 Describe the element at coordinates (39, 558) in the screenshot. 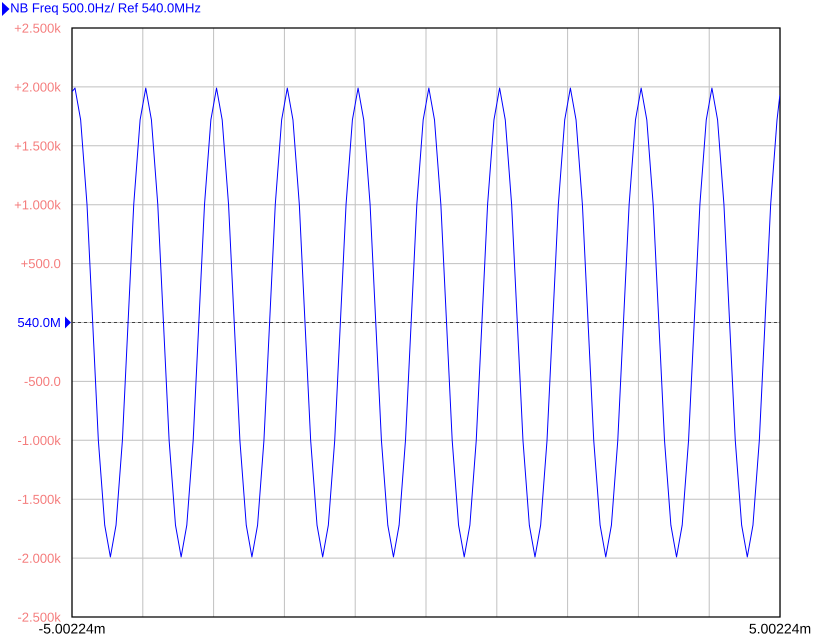

I see `y-tick-label: -2.000k` at that location.